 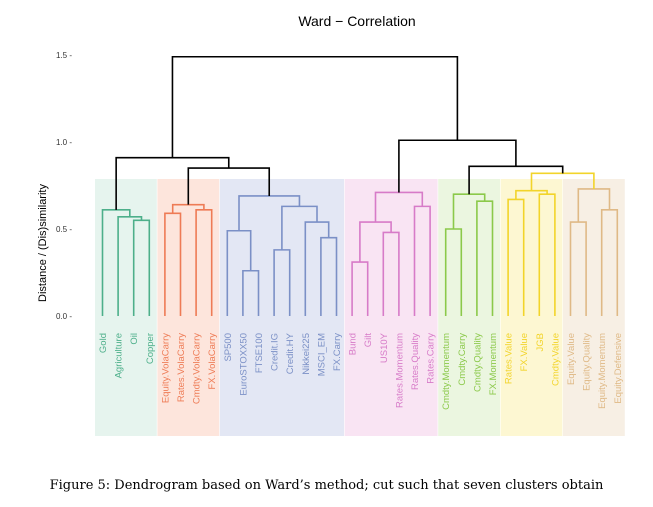 What do you see at coordinates (243, 364) in the screenshot?
I see `leaf-label: EuroSTOXX50` at bounding box center [243, 364].